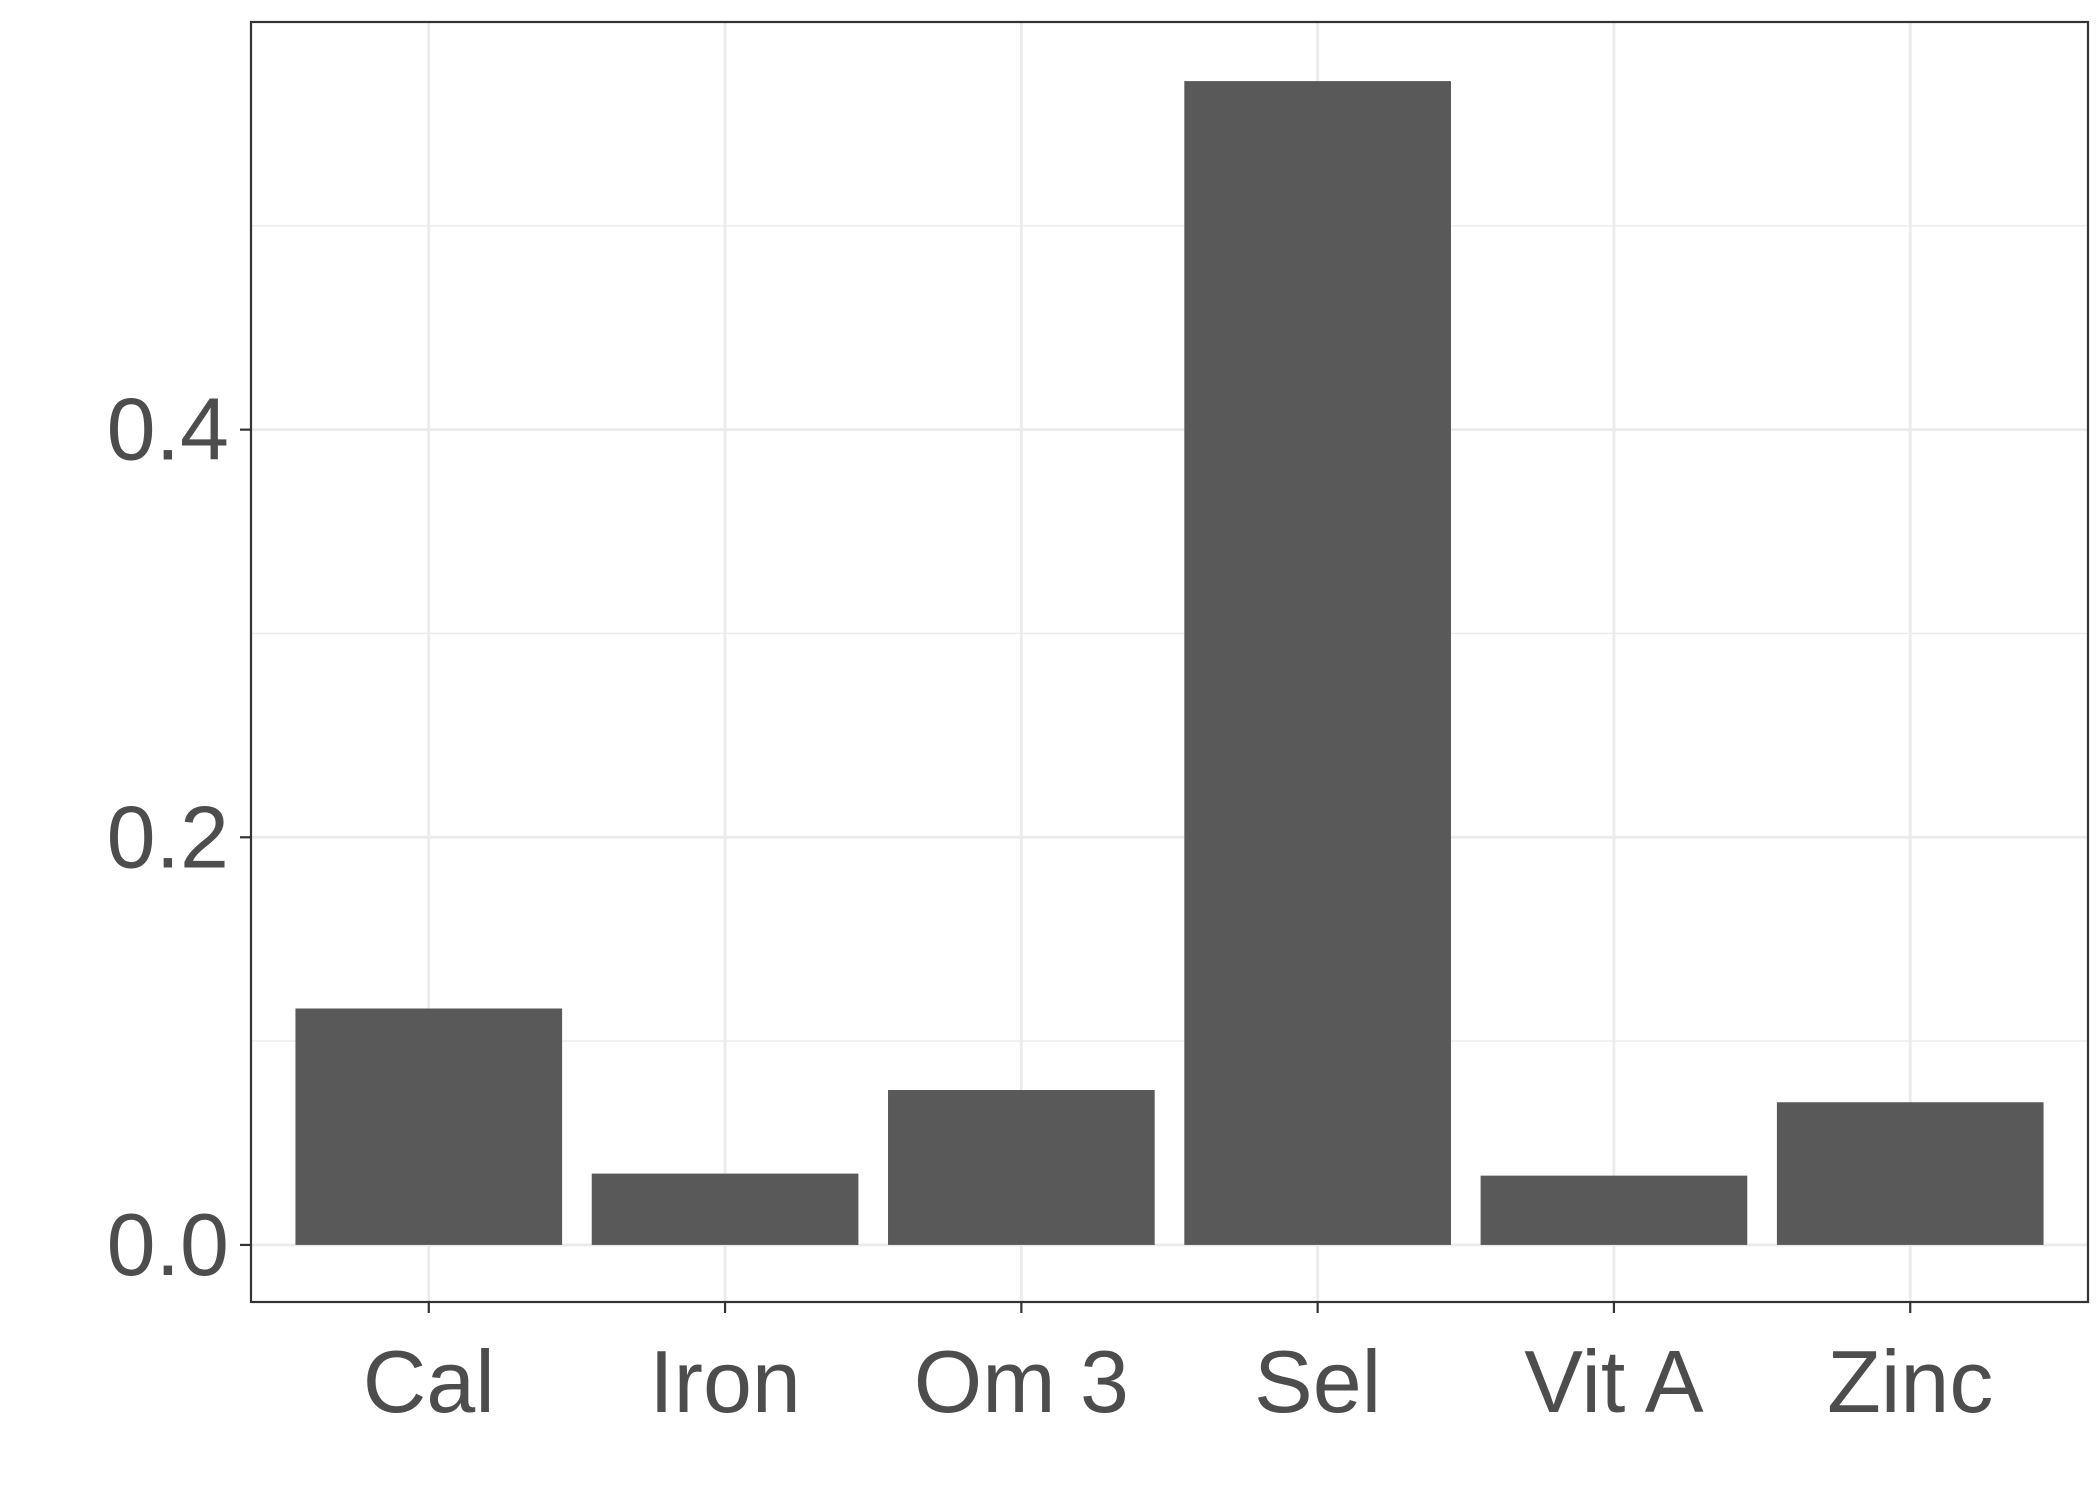 This screenshot has height=1505, width=2100. What do you see at coordinates (168, 1244) in the screenshot?
I see `y-tick-label: 0.0` at bounding box center [168, 1244].